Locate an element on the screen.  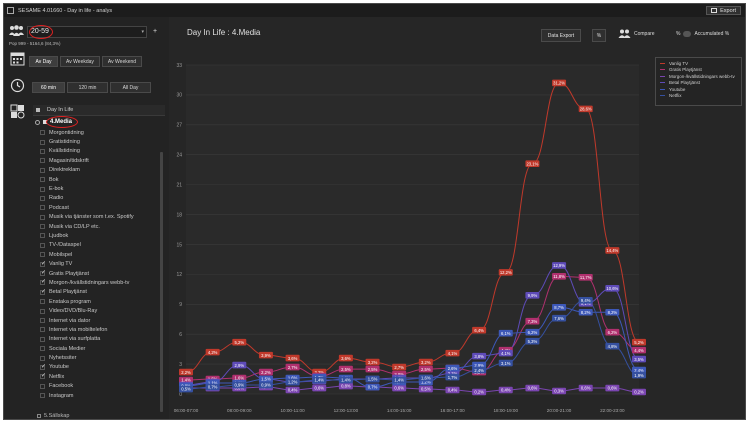
list-item: Sociala Medier is located at coordinates (99, 348).